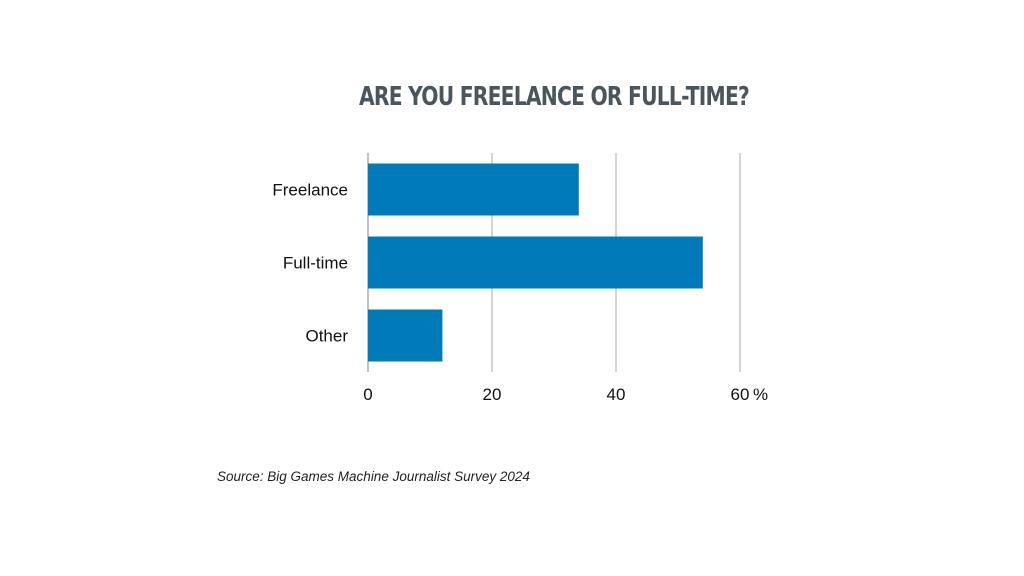 The image size is (1024, 576). What do you see at coordinates (326, 336) in the screenshot?
I see `category-label: Other` at bounding box center [326, 336].